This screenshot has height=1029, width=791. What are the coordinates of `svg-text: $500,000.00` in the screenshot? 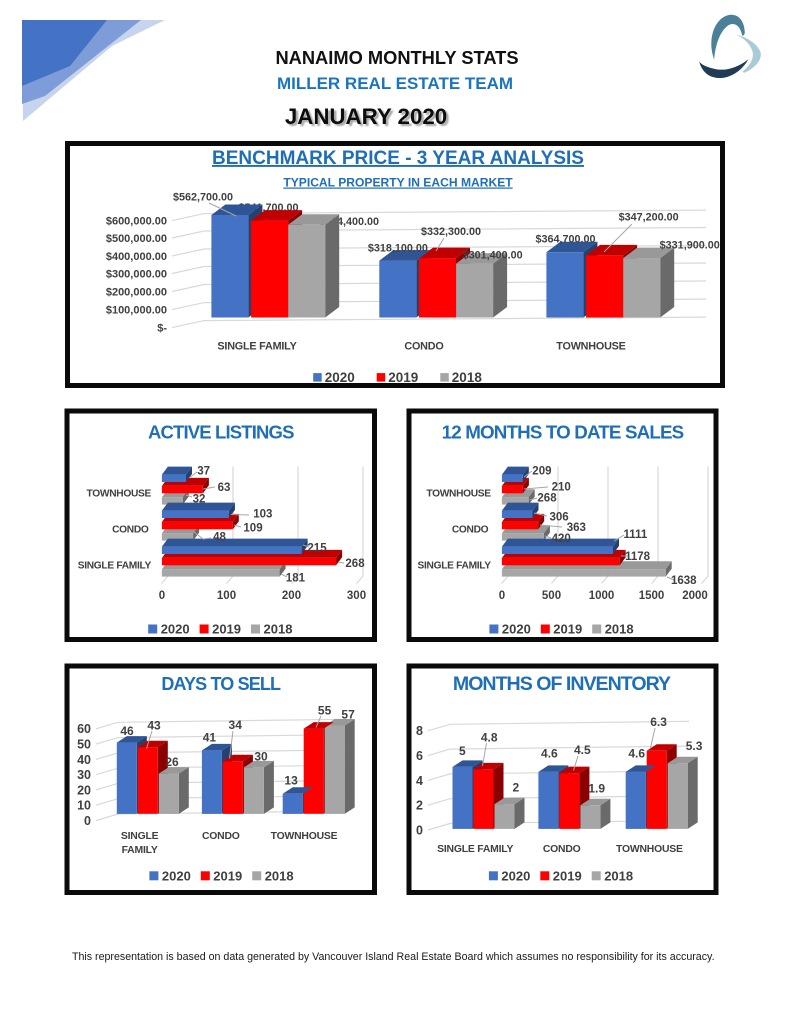 It's located at (136, 239).